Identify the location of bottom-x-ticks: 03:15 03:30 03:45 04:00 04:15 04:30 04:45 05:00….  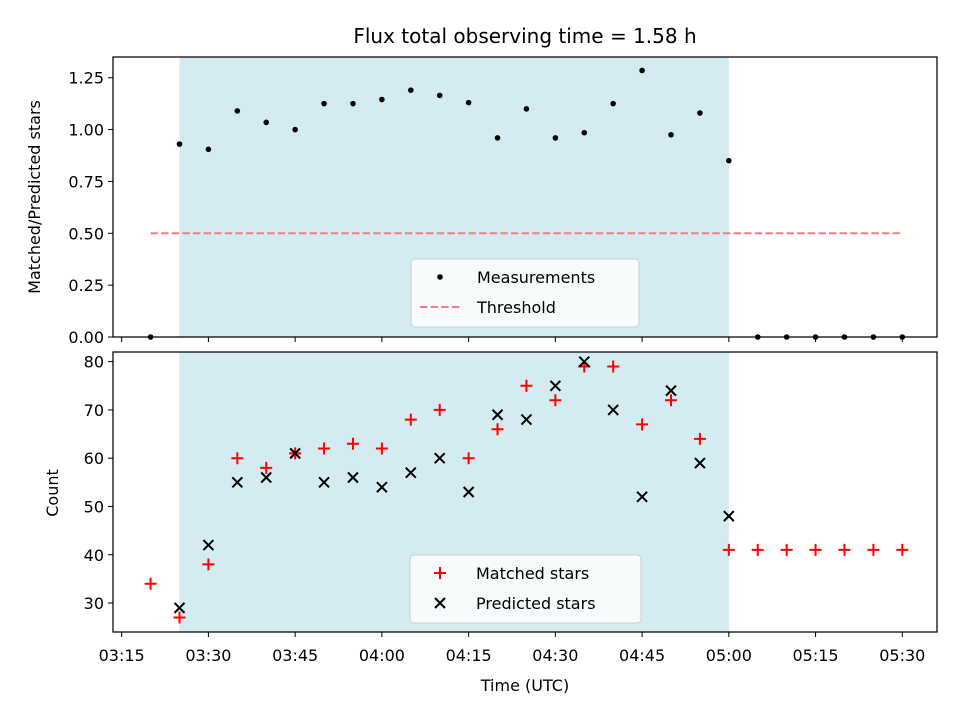
(512, 648).